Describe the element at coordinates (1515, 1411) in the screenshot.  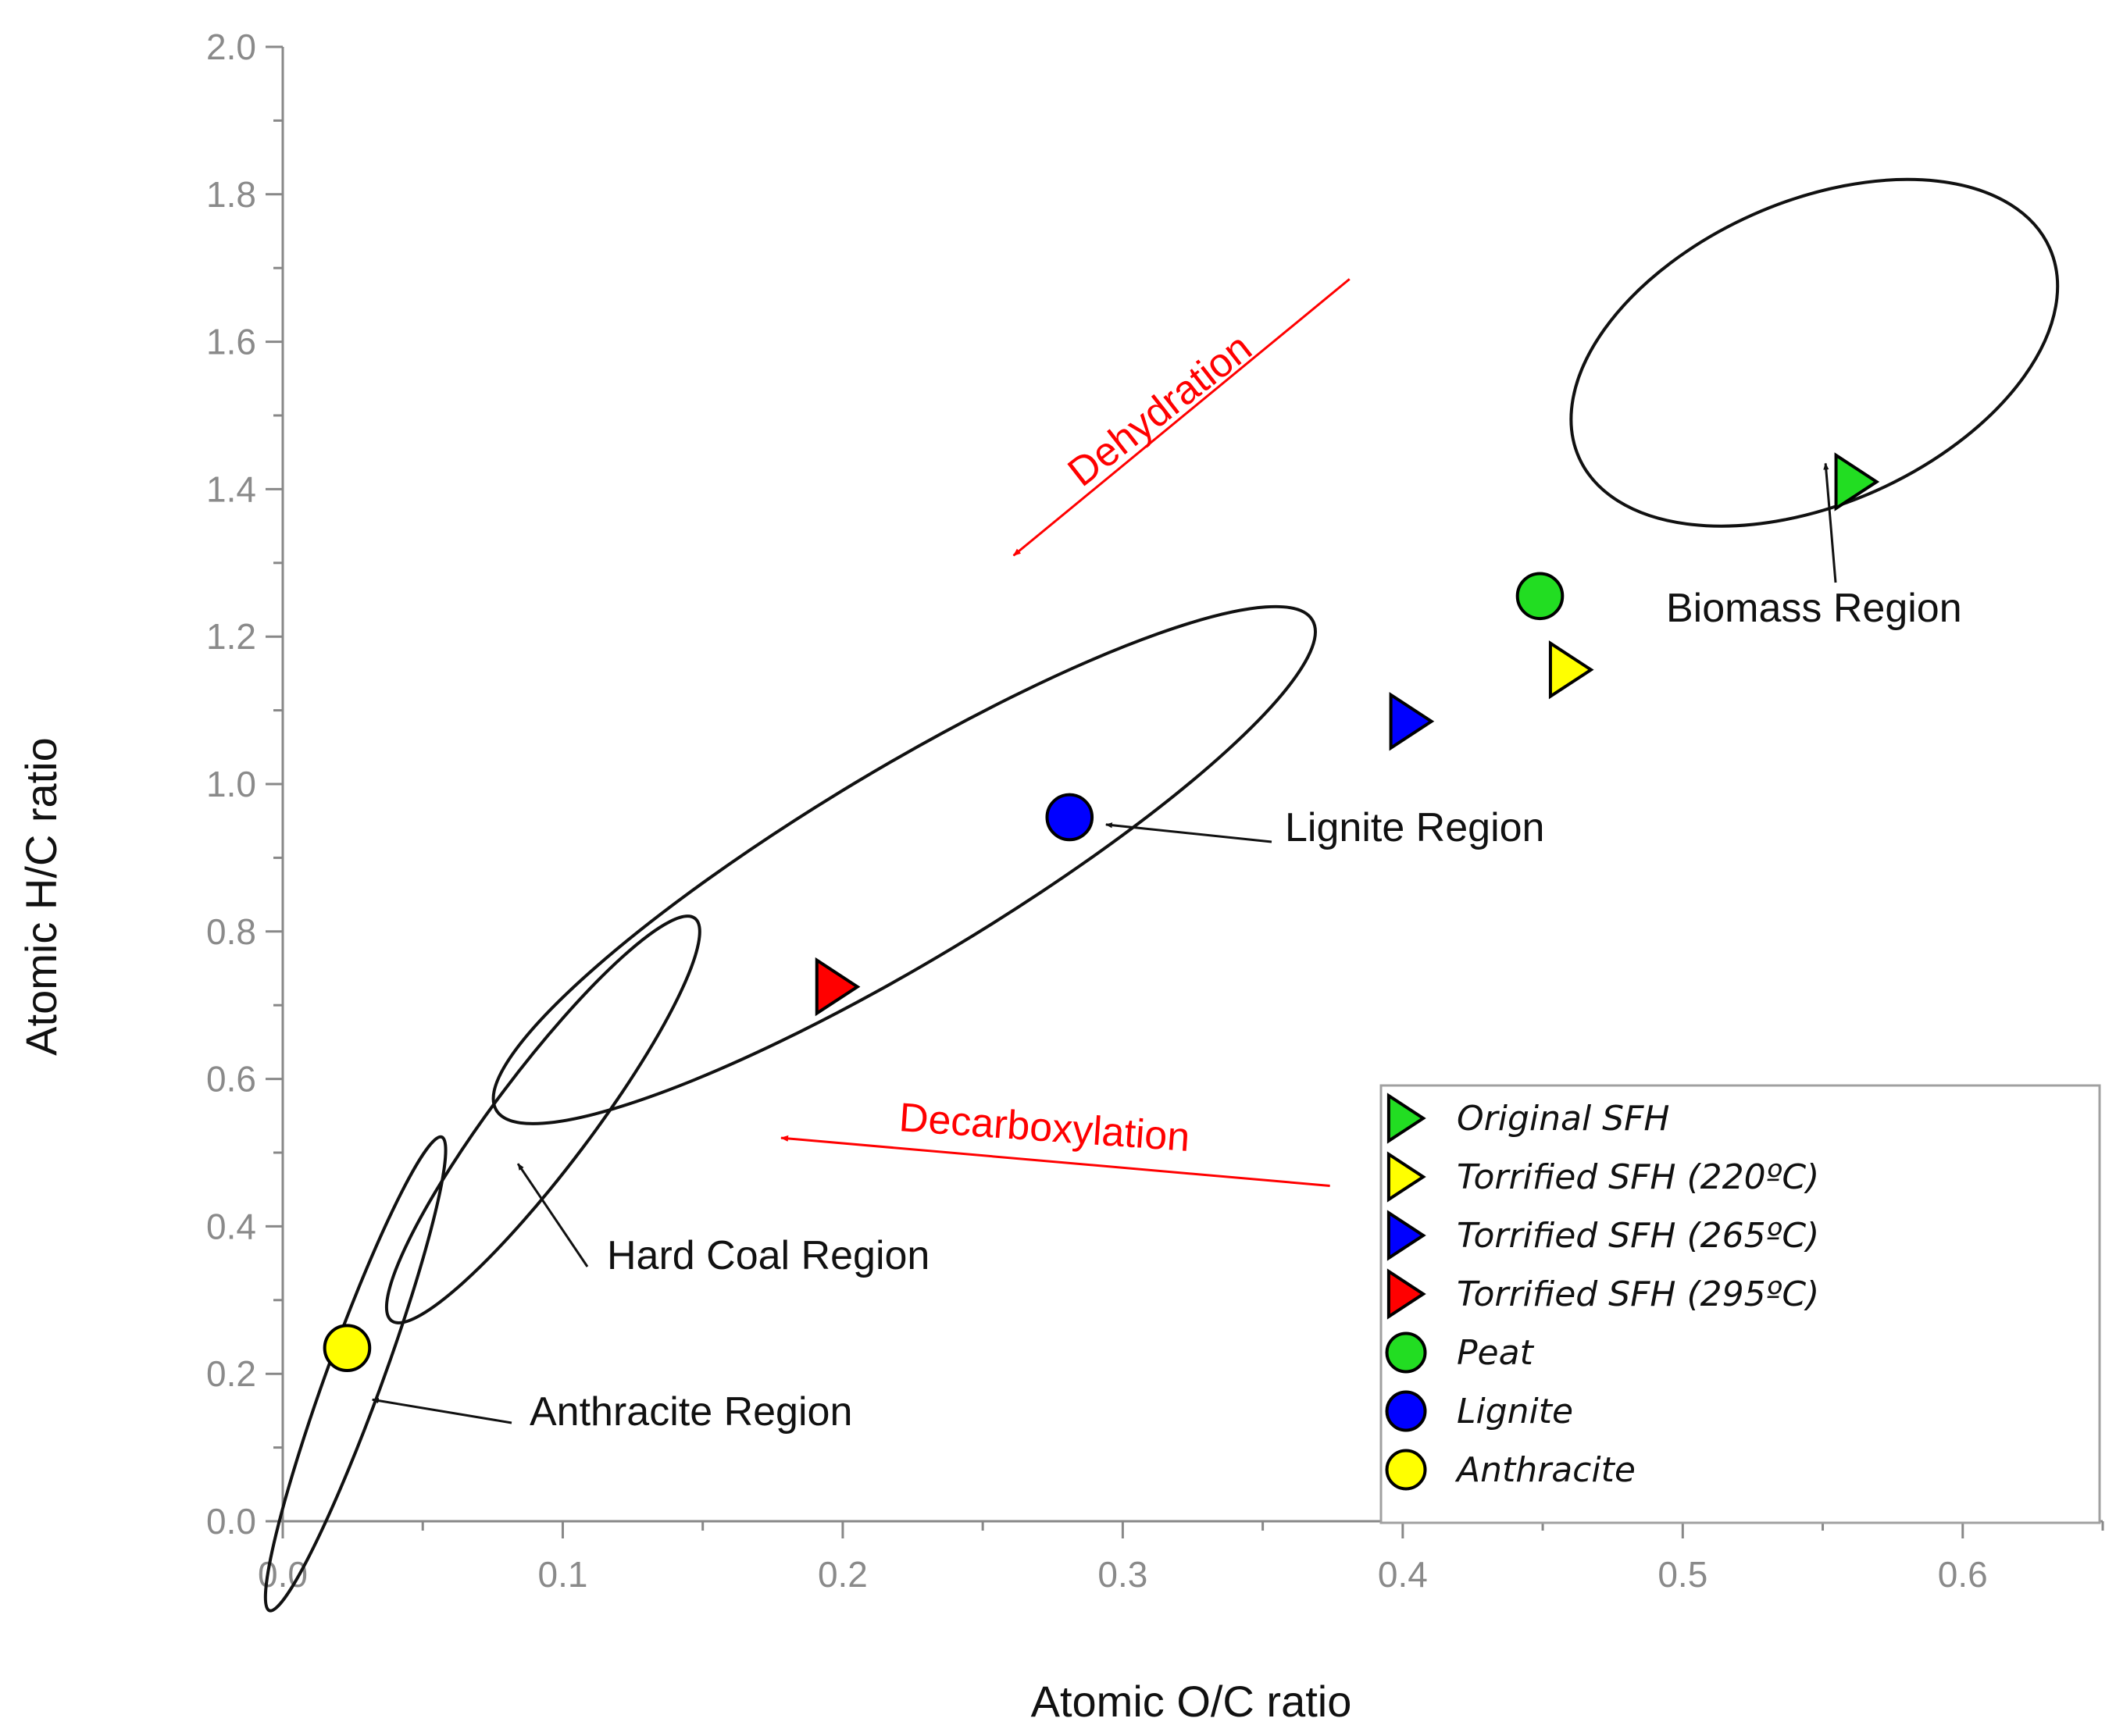
I see `legend-label-lignite: Lignite` at that location.